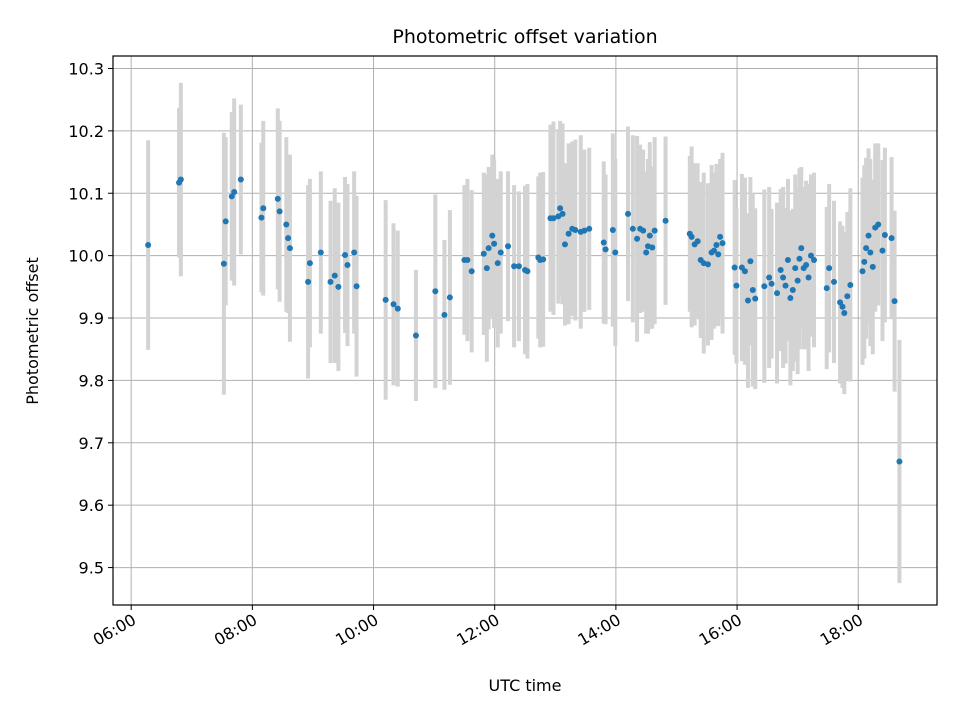  I want to click on y-tick-label: 9.7, so click(91, 443).